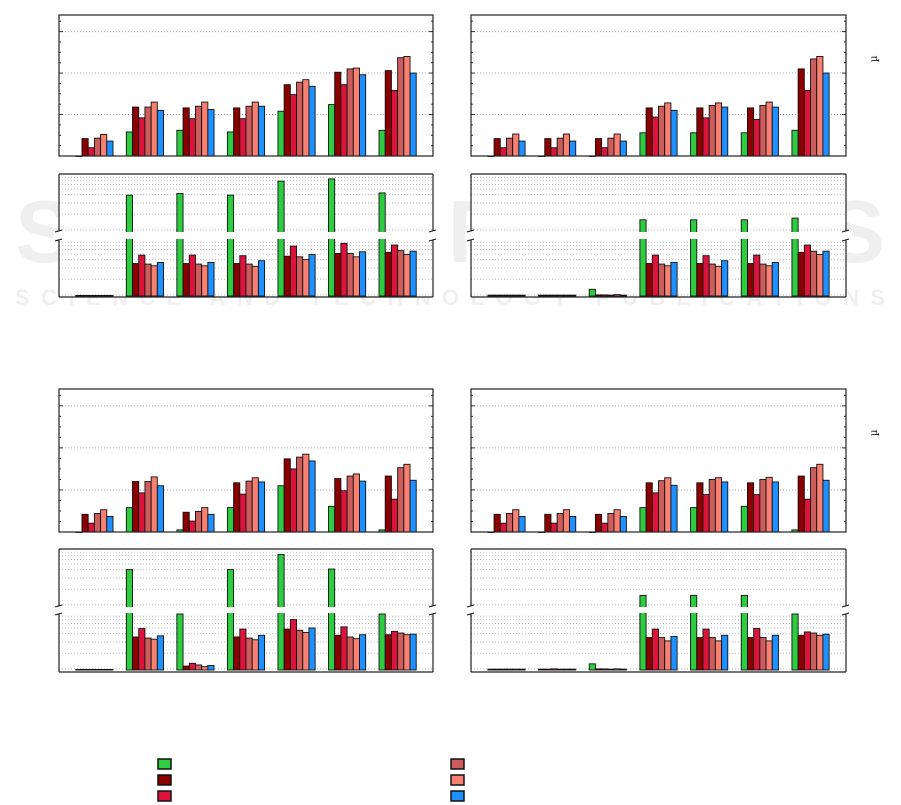 This screenshot has width=901, height=805. I want to click on bar-bottom-series1-group2, so click(542, 669).